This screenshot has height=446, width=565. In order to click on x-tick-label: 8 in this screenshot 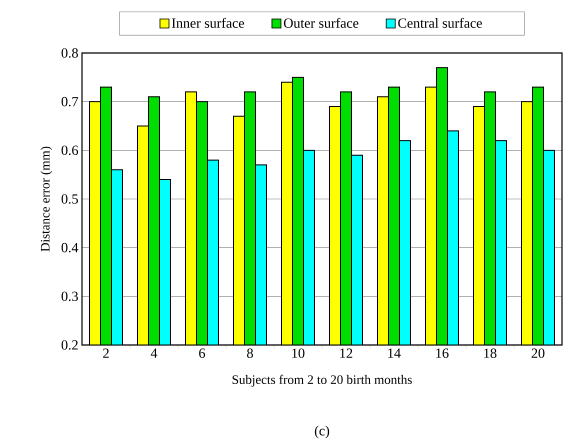, I will do `click(250, 353)`.